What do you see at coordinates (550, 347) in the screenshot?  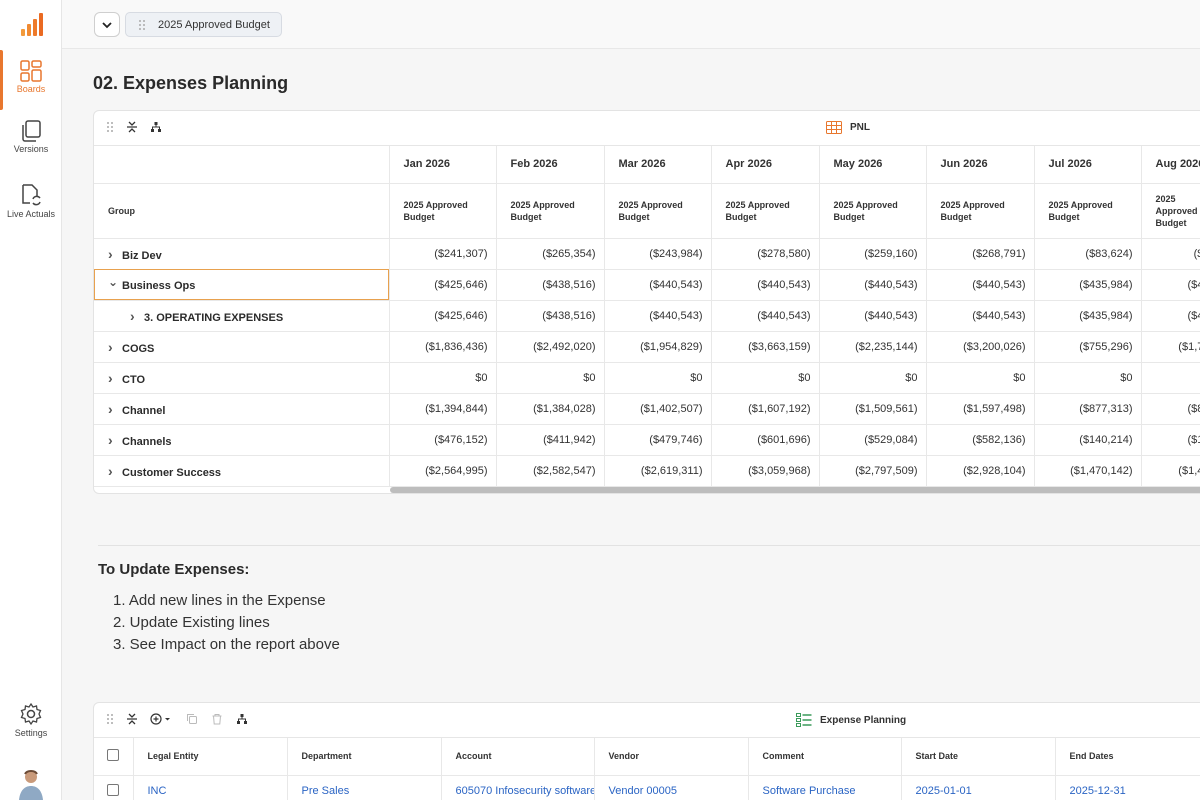 I see `value-cell: ($2,492,020)` at bounding box center [550, 347].